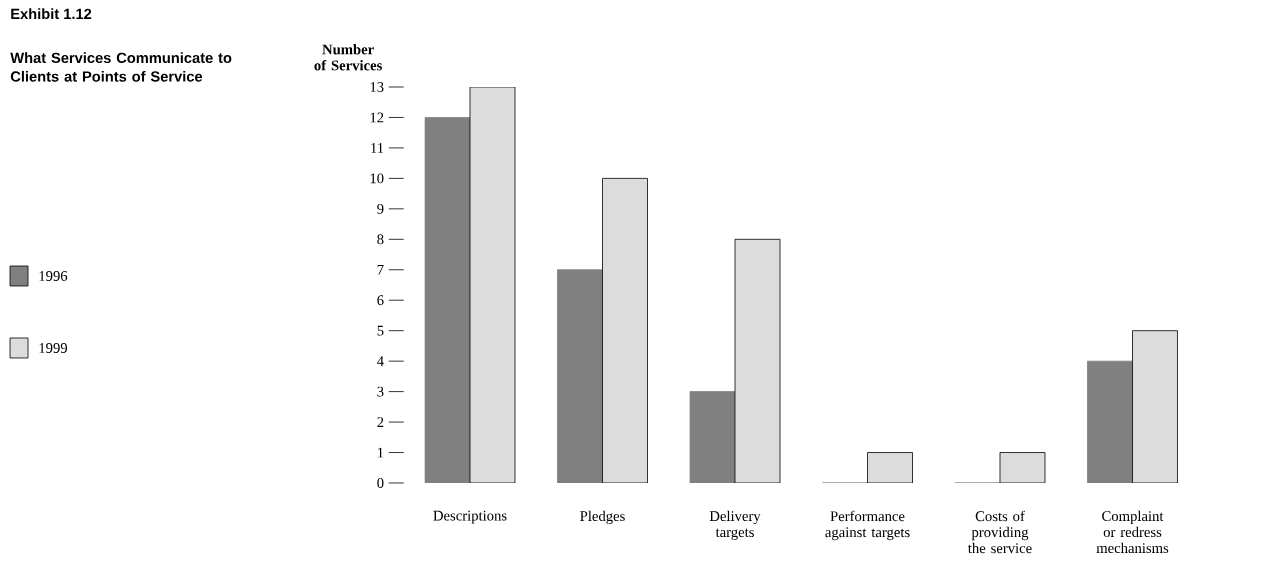 Image resolution: width=1285 pixels, height=571 pixels. Describe the element at coordinates (380, 422) in the screenshot. I see `y-tick-label: 2` at that location.